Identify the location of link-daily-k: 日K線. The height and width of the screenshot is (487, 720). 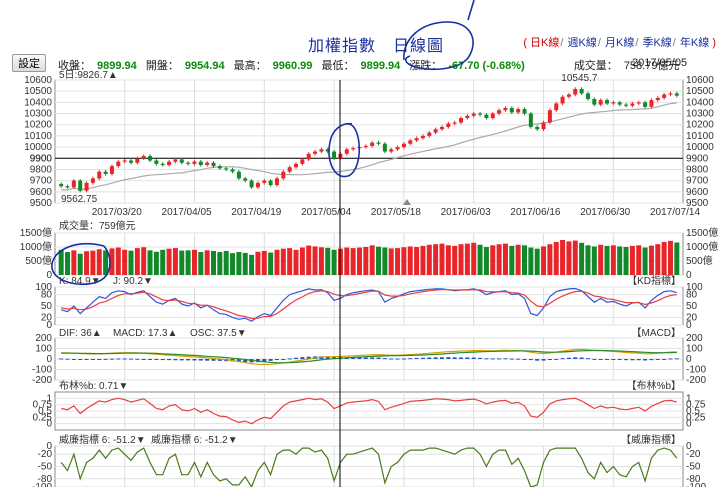
(545, 43).